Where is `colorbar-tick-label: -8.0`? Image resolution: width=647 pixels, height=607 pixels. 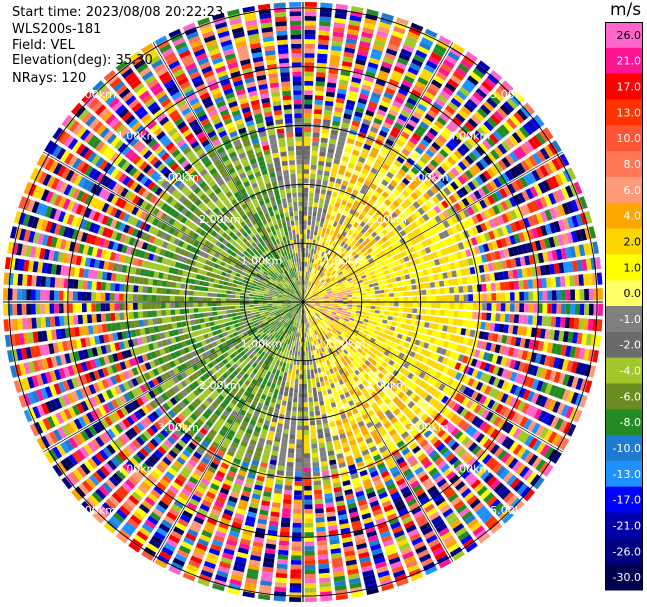
colorbar-tick-label: -8.0 is located at coordinates (630, 422).